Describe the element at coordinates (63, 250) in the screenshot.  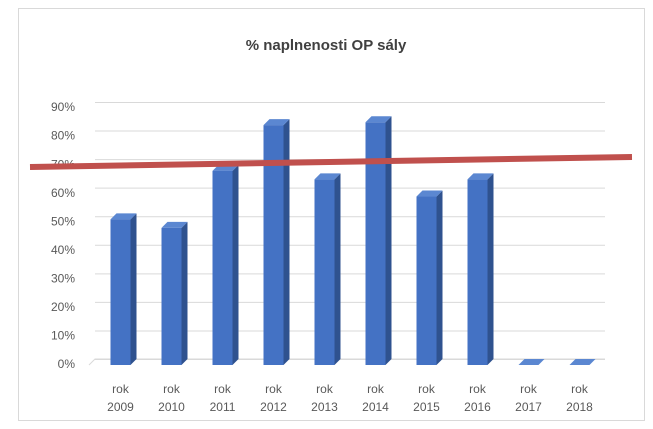
I see `y-tick-label: 40%` at that location.